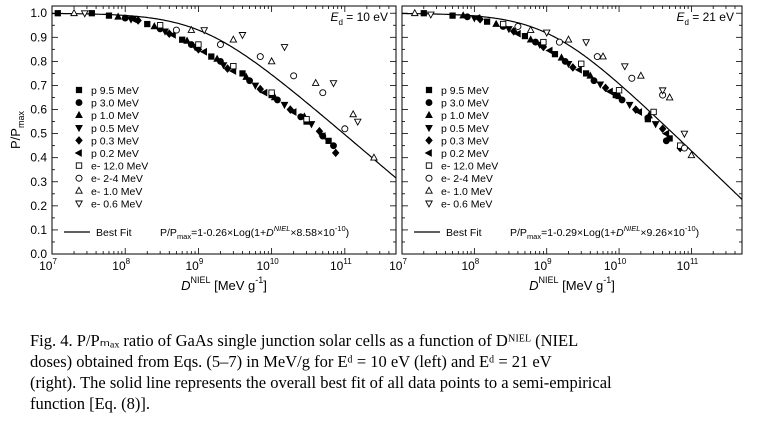  Describe the element at coordinates (465, 154) in the screenshot. I see `legend-label: p 0.2 MeV` at that location.